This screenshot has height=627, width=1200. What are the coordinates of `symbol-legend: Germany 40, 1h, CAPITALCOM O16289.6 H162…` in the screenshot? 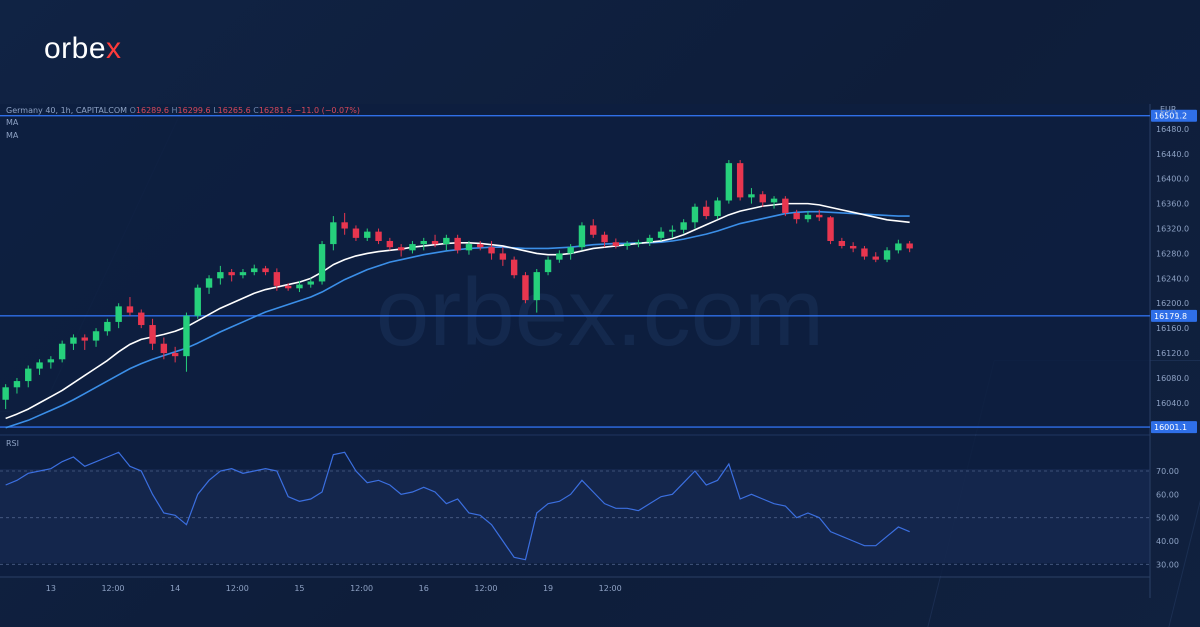 It's located at (183, 110).